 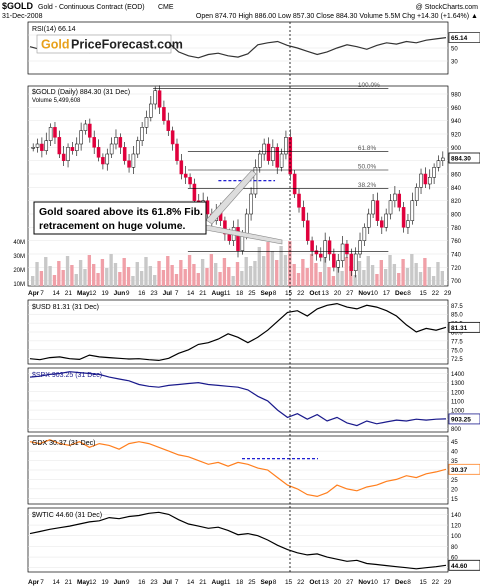 What do you see at coordinates (401, 293) in the screenshot?
I see `x-axis-label-top: Dec` at bounding box center [401, 293].